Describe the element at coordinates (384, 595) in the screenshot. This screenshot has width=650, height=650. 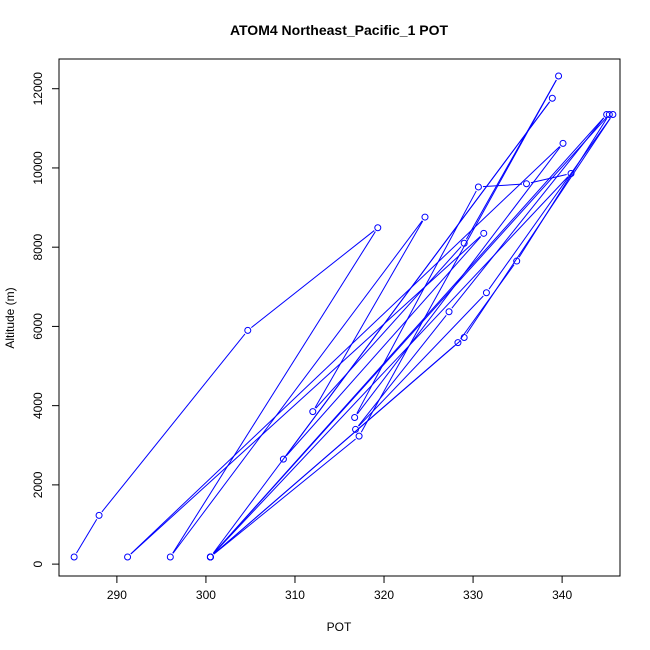
I see `x-tick-label: 320` at that location.